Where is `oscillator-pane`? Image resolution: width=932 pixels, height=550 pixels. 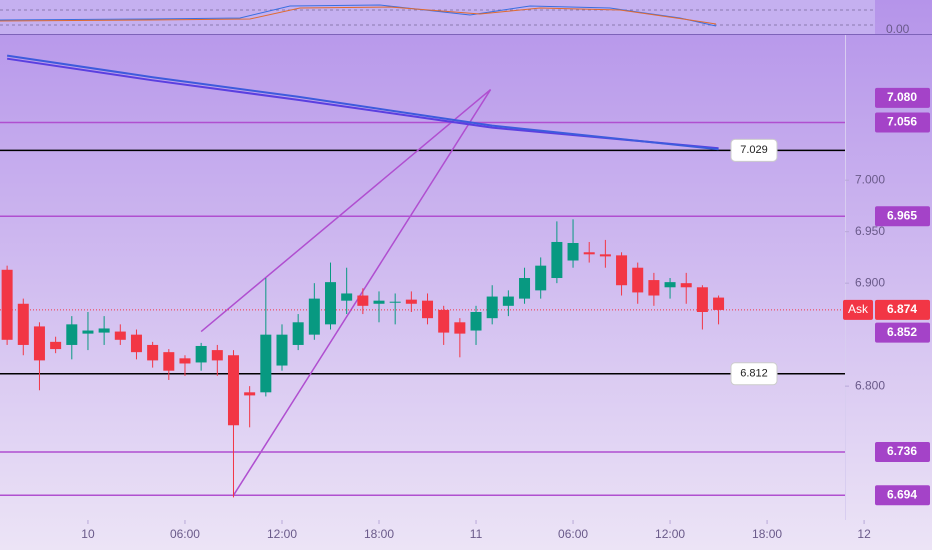 oscillator-pane is located at coordinates (437, 17).